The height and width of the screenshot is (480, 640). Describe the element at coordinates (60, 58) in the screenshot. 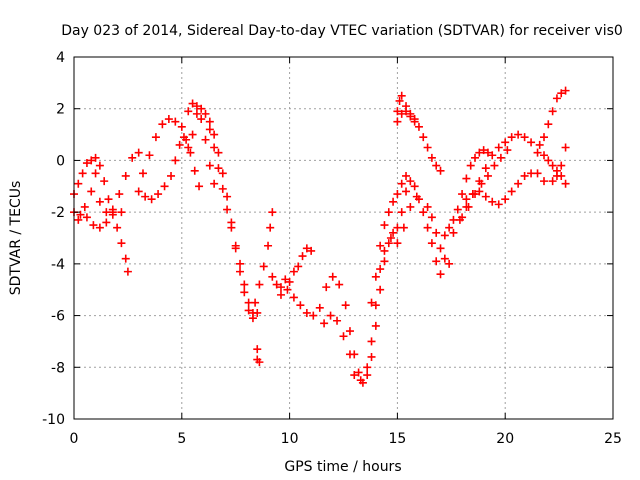

I see `y-tick-label: 4` at that location.